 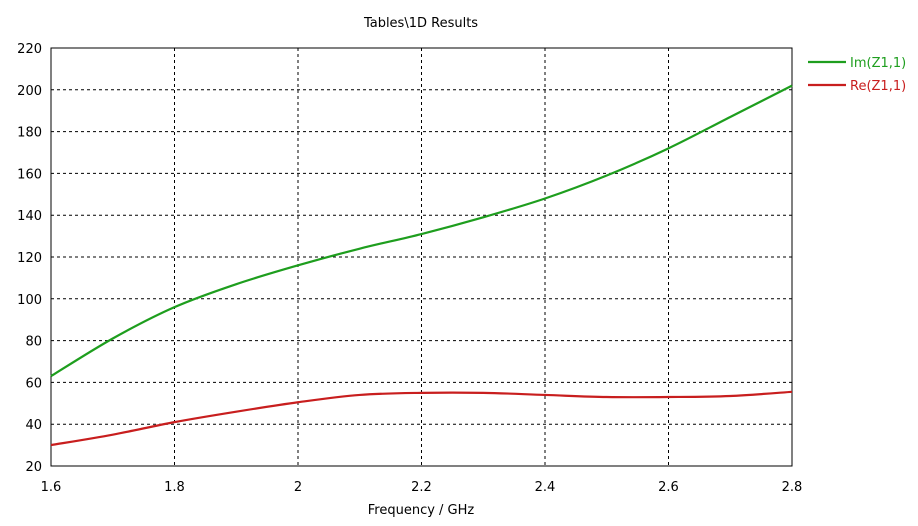 What do you see at coordinates (857, 75) in the screenshot?
I see `legend: Im(Z1,1) Re(Z1,1)` at bounding box center [857, 75].